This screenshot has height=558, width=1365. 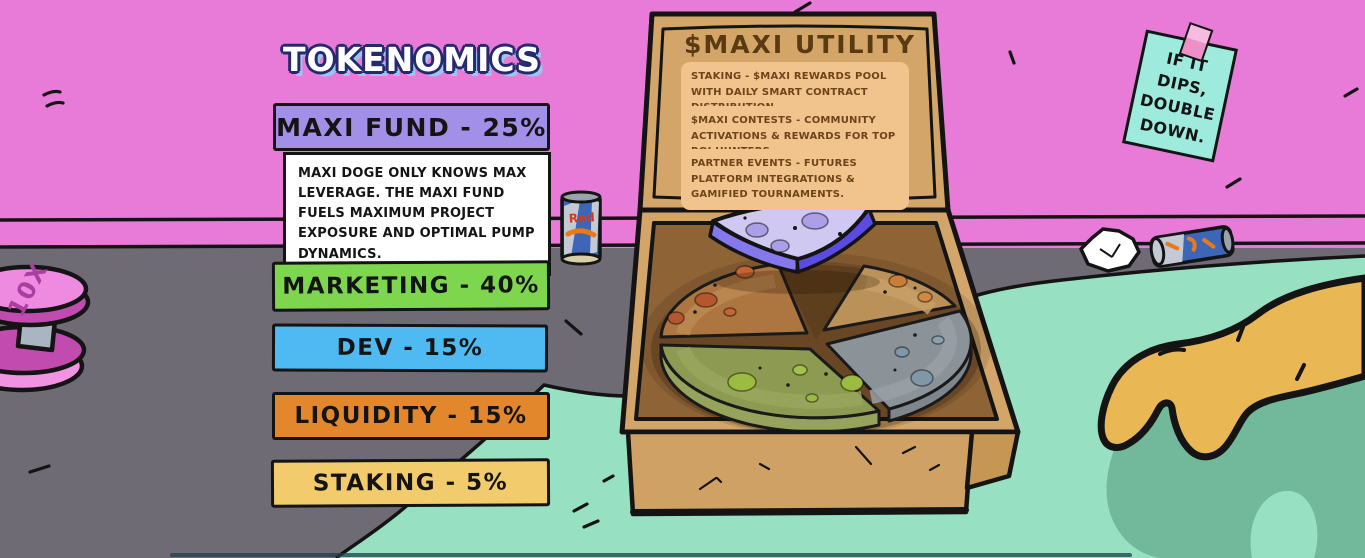 I want to click on tokenomics-pizza, so click(x=816, y=347).